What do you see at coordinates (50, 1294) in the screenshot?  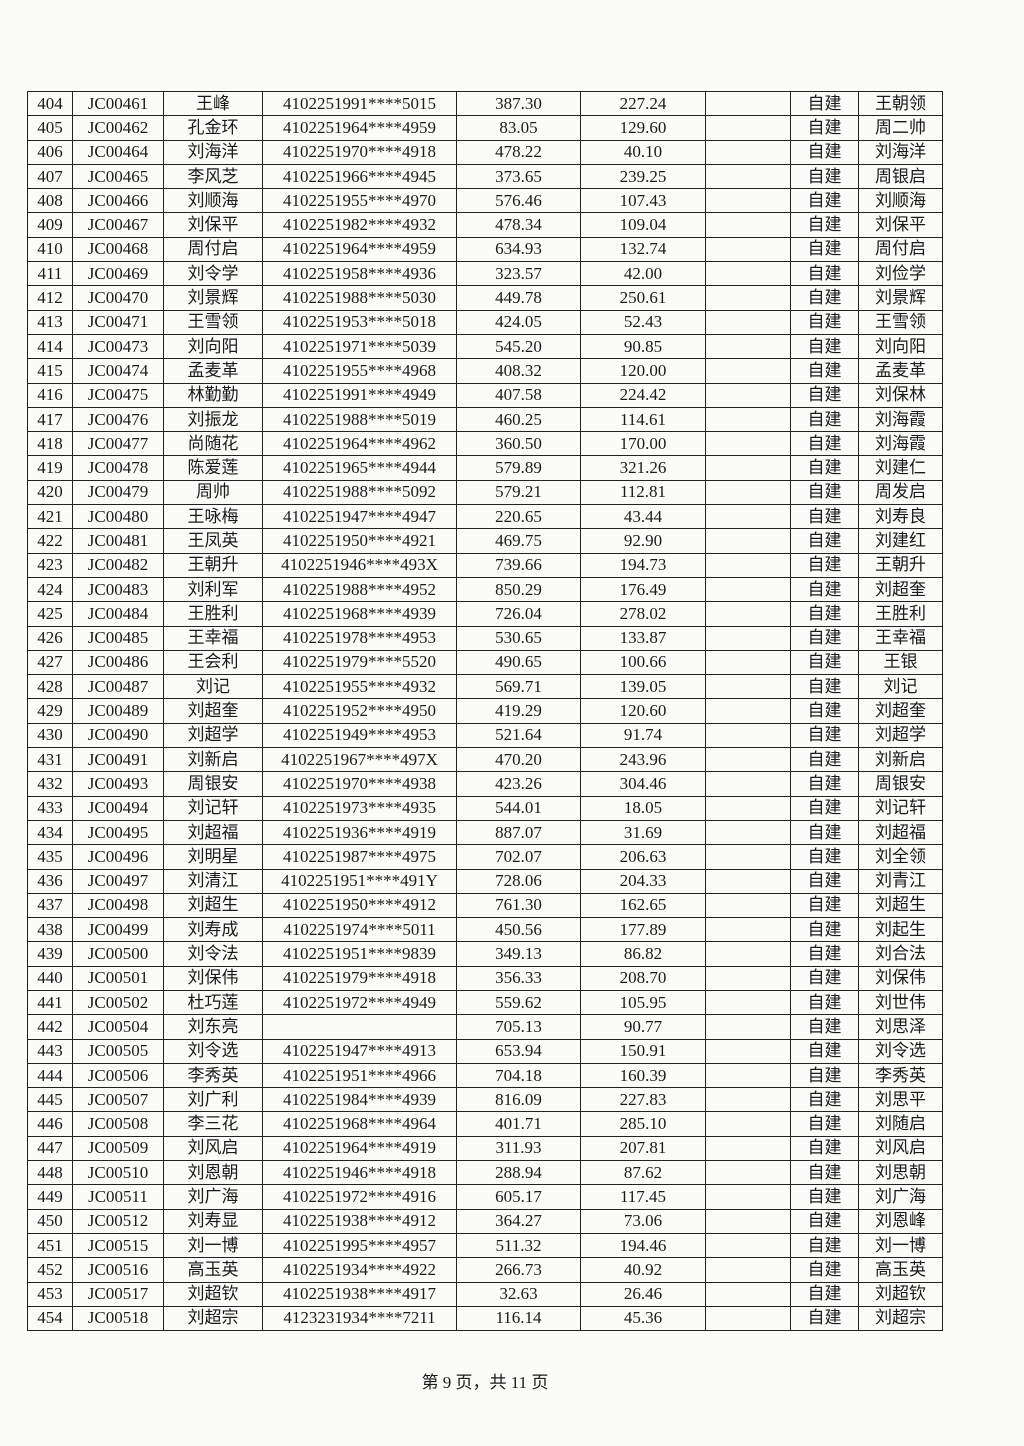 I see `table-cell: 453` at bounding box center [50, 1294].